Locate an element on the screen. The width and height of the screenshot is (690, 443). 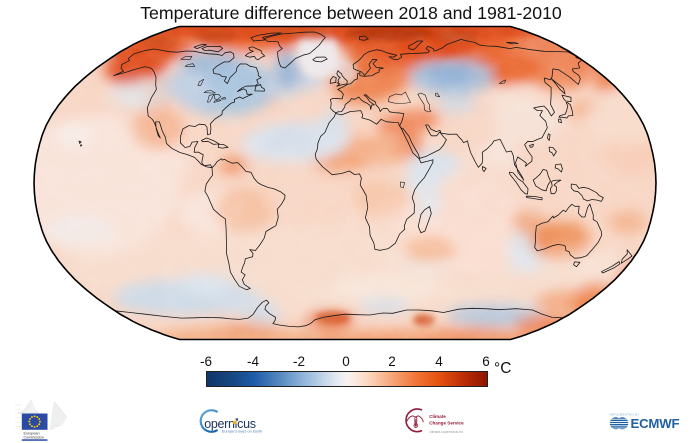
svg-text: ECMWF is located at coordinates (655, 423).